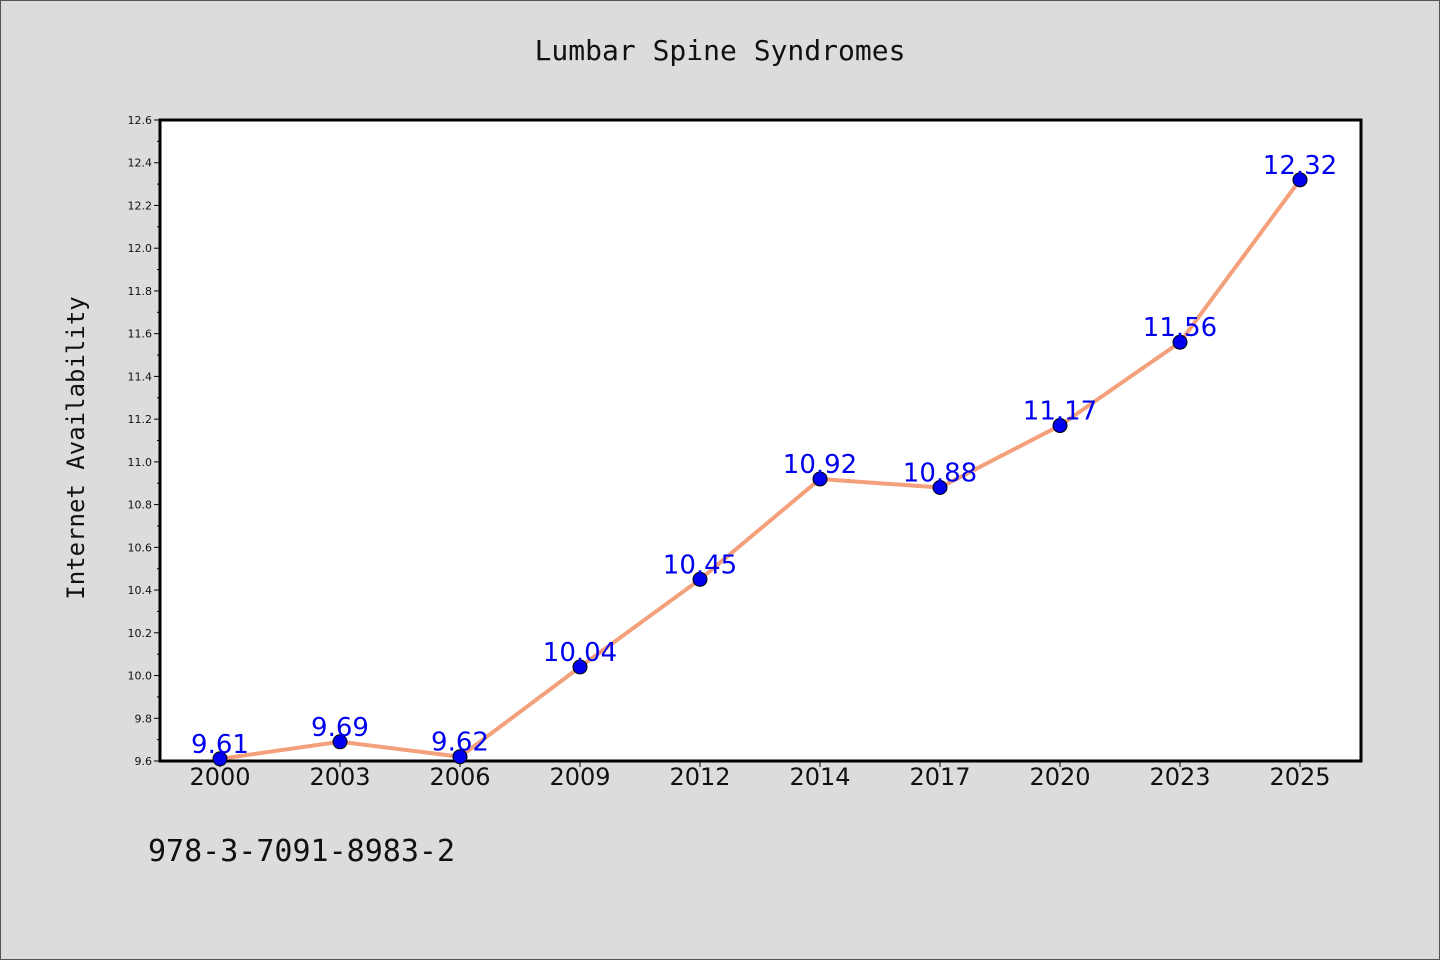 The image size is (1440, 960). I want to click on data-label: 9.69, so click(340, 728).